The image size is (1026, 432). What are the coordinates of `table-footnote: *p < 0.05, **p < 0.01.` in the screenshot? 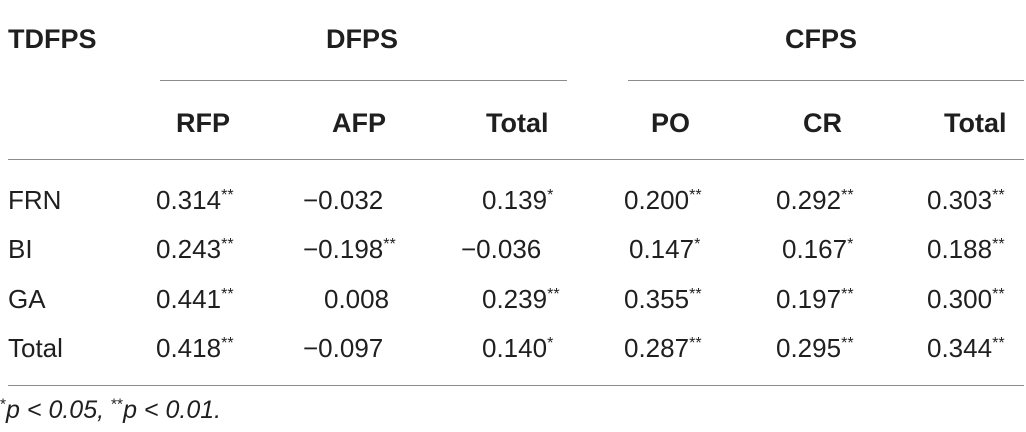 It's located at (111, 410).